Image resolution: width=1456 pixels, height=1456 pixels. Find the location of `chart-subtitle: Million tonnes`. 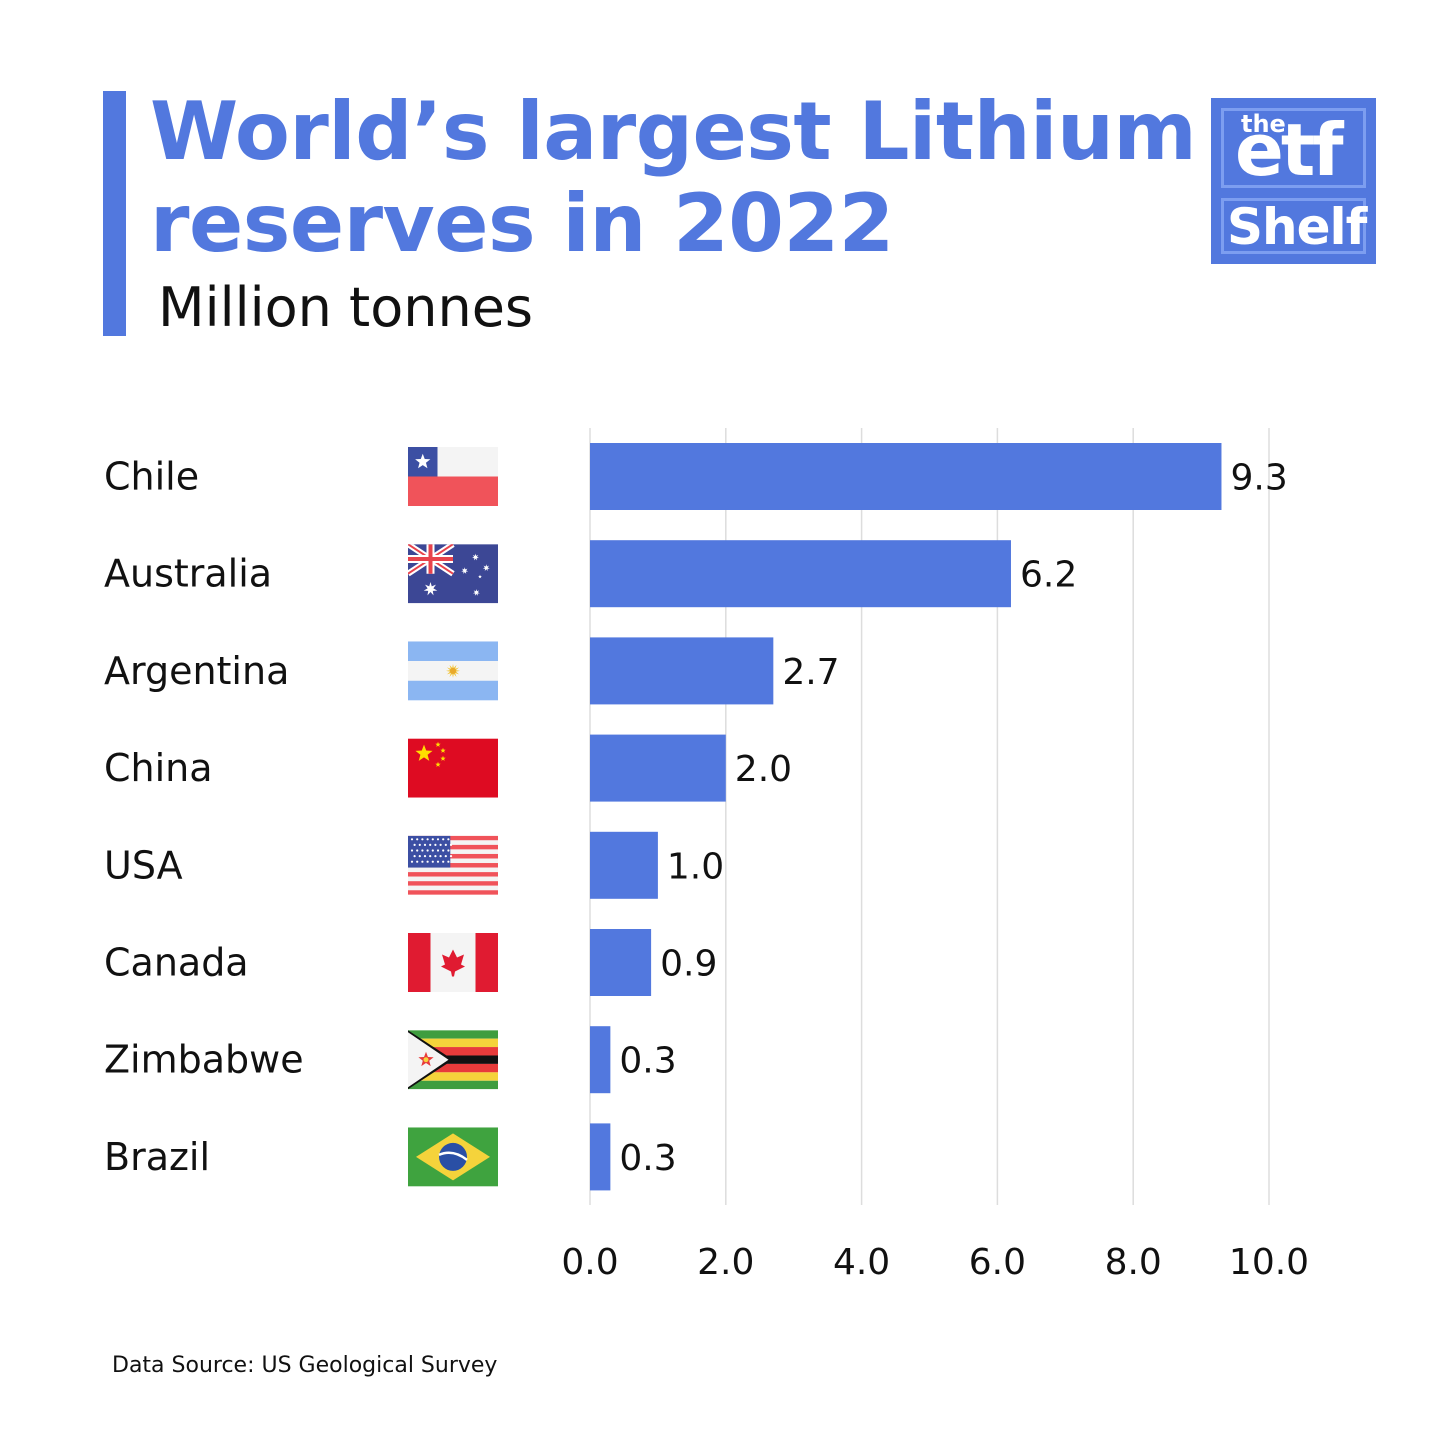

chart-subtitle: Million tonnes is located at coordinates (346, 307).